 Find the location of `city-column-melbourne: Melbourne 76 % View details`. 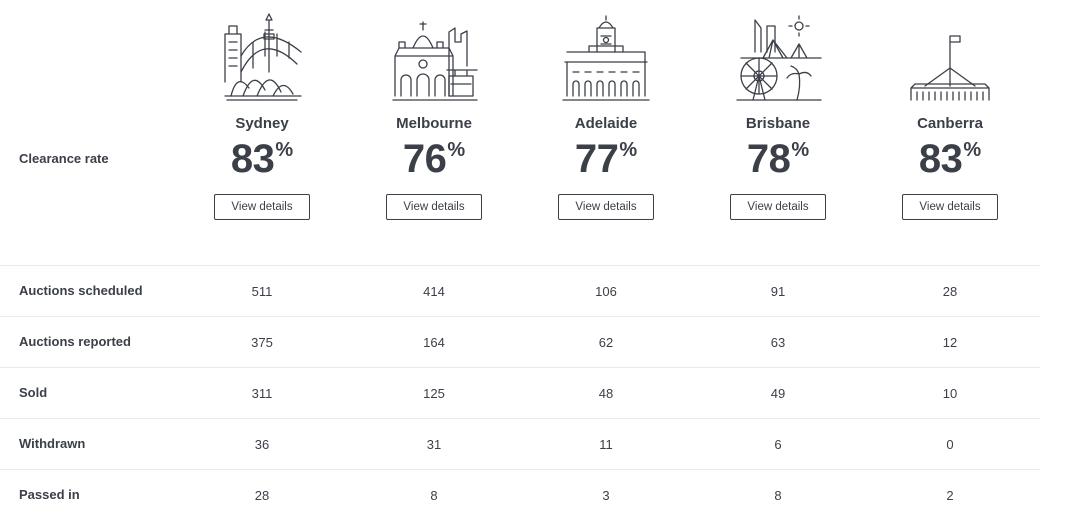

city-column-melbourne: Melbourne 76 % View details is located at coordinates (434, 116).